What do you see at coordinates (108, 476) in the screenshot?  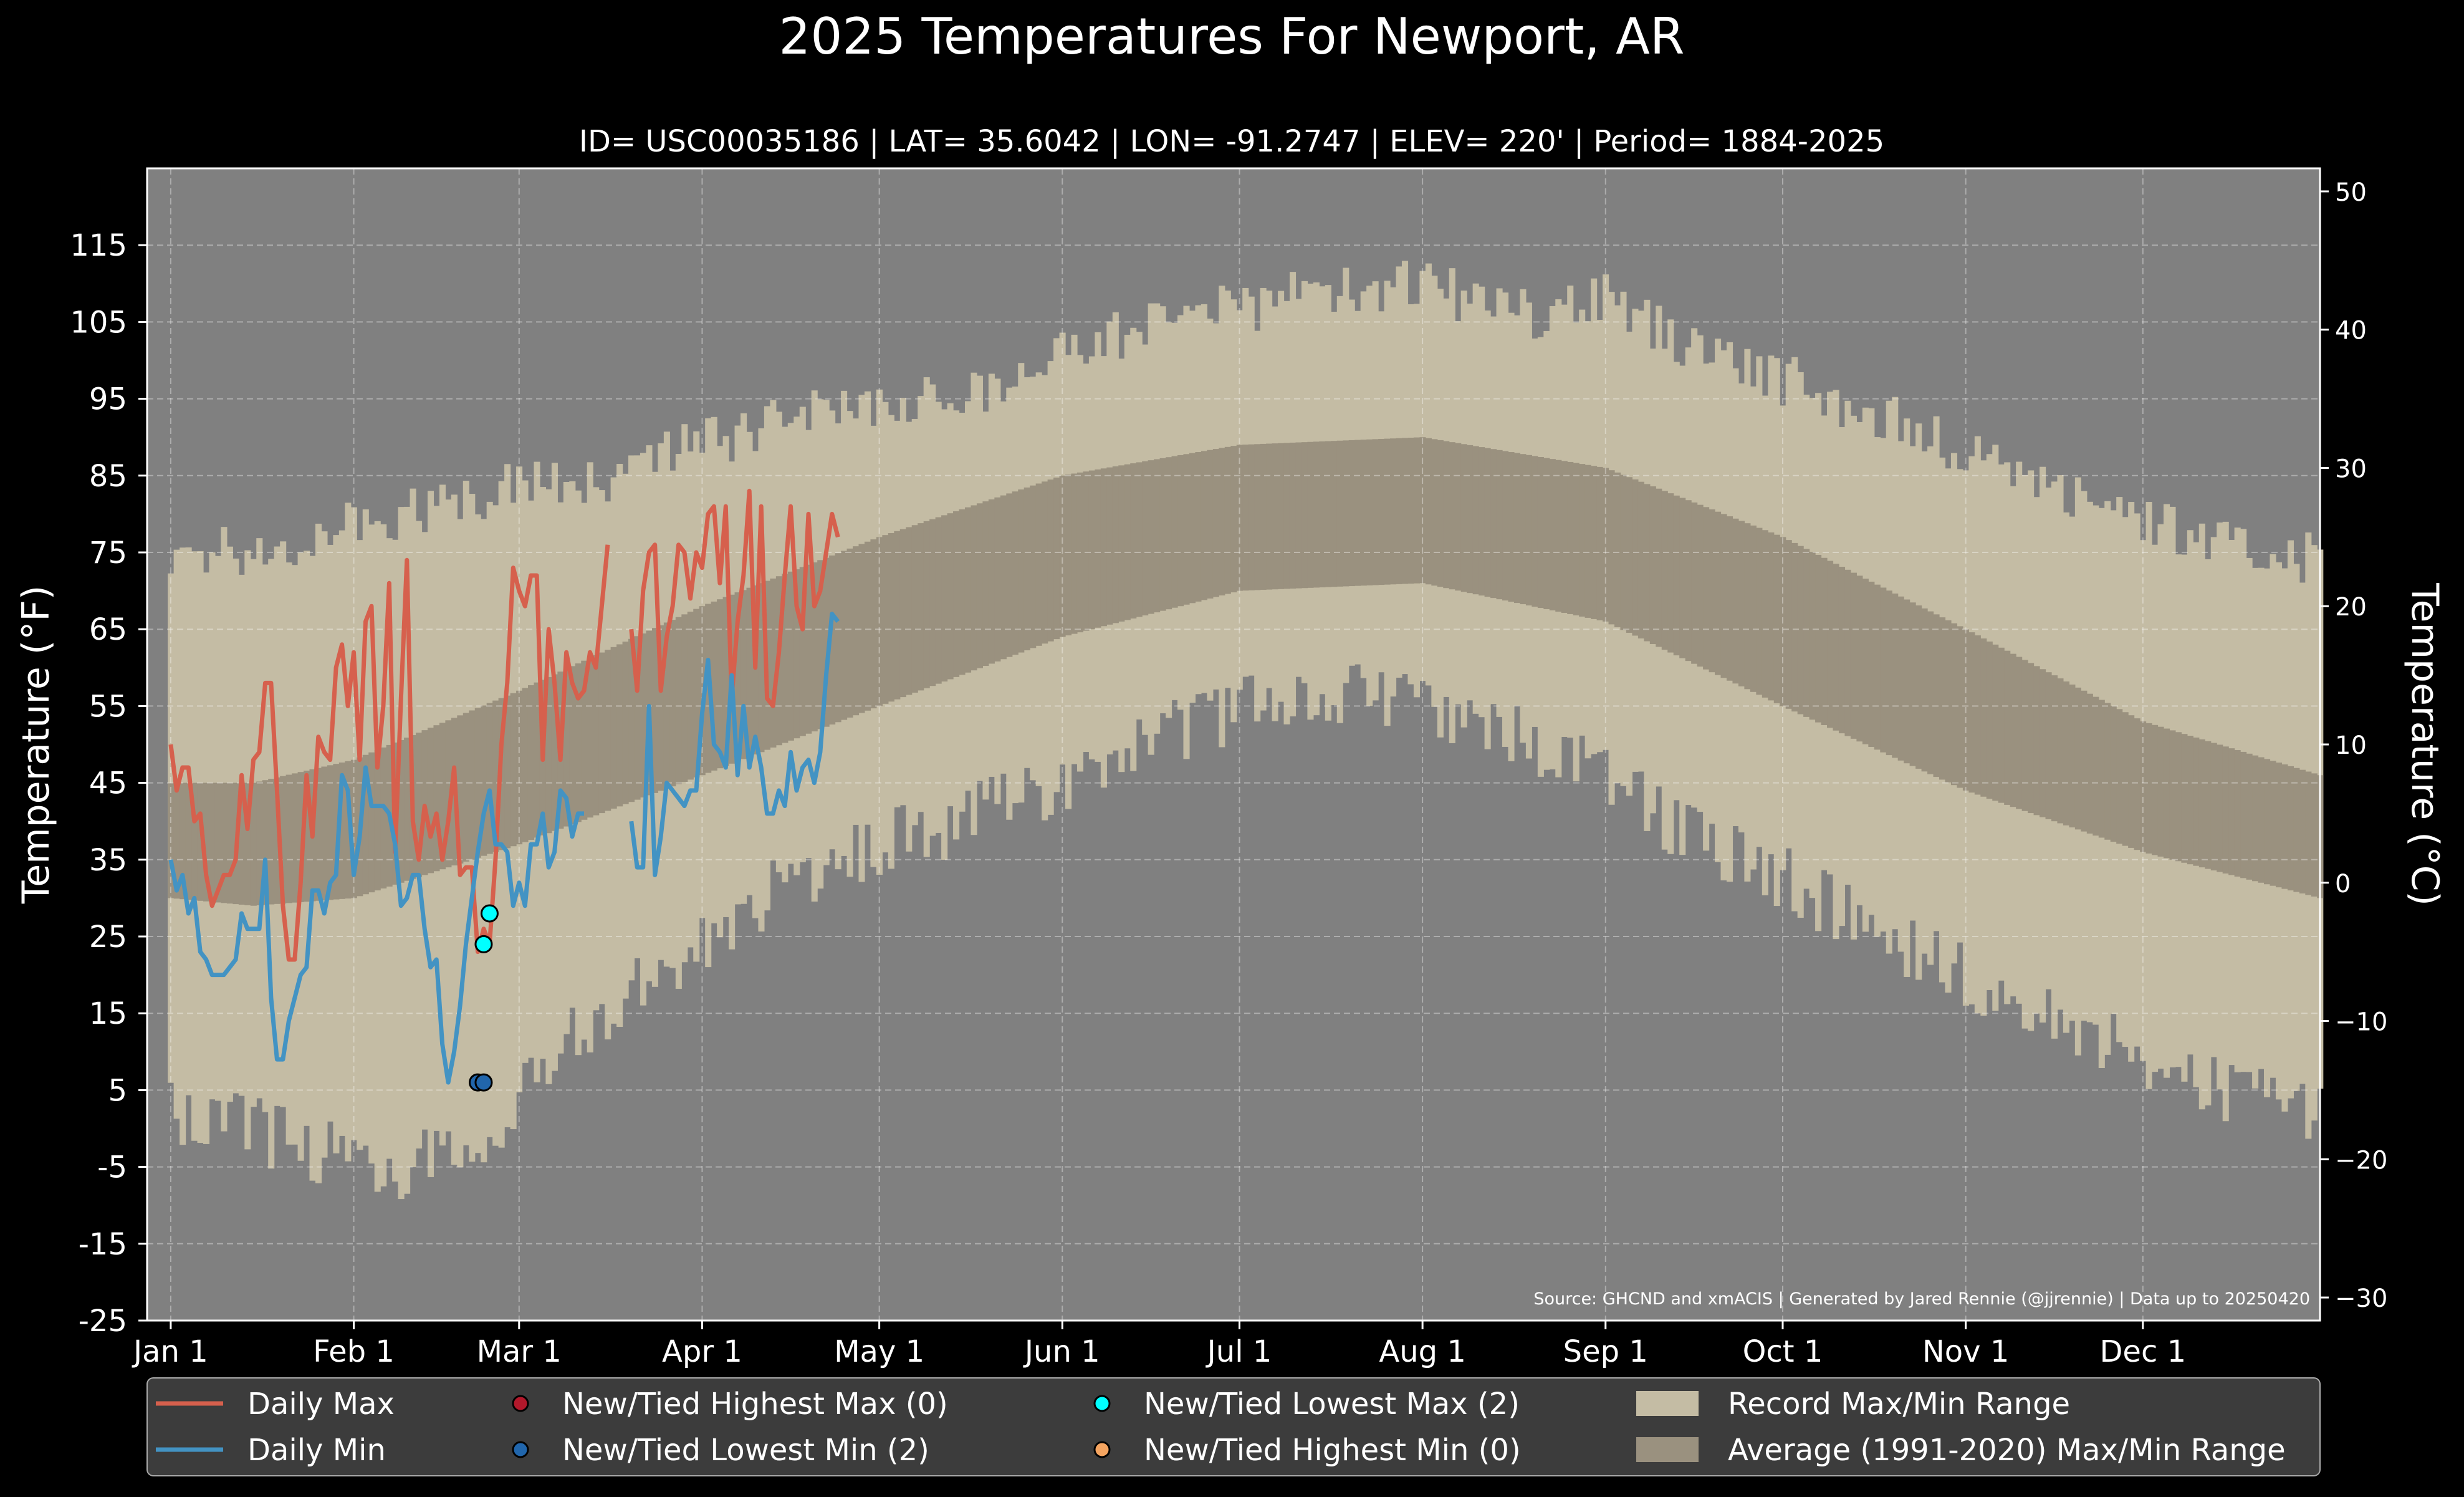 I see `y-tick-label-left: 85` at bounding box center [108, 476].